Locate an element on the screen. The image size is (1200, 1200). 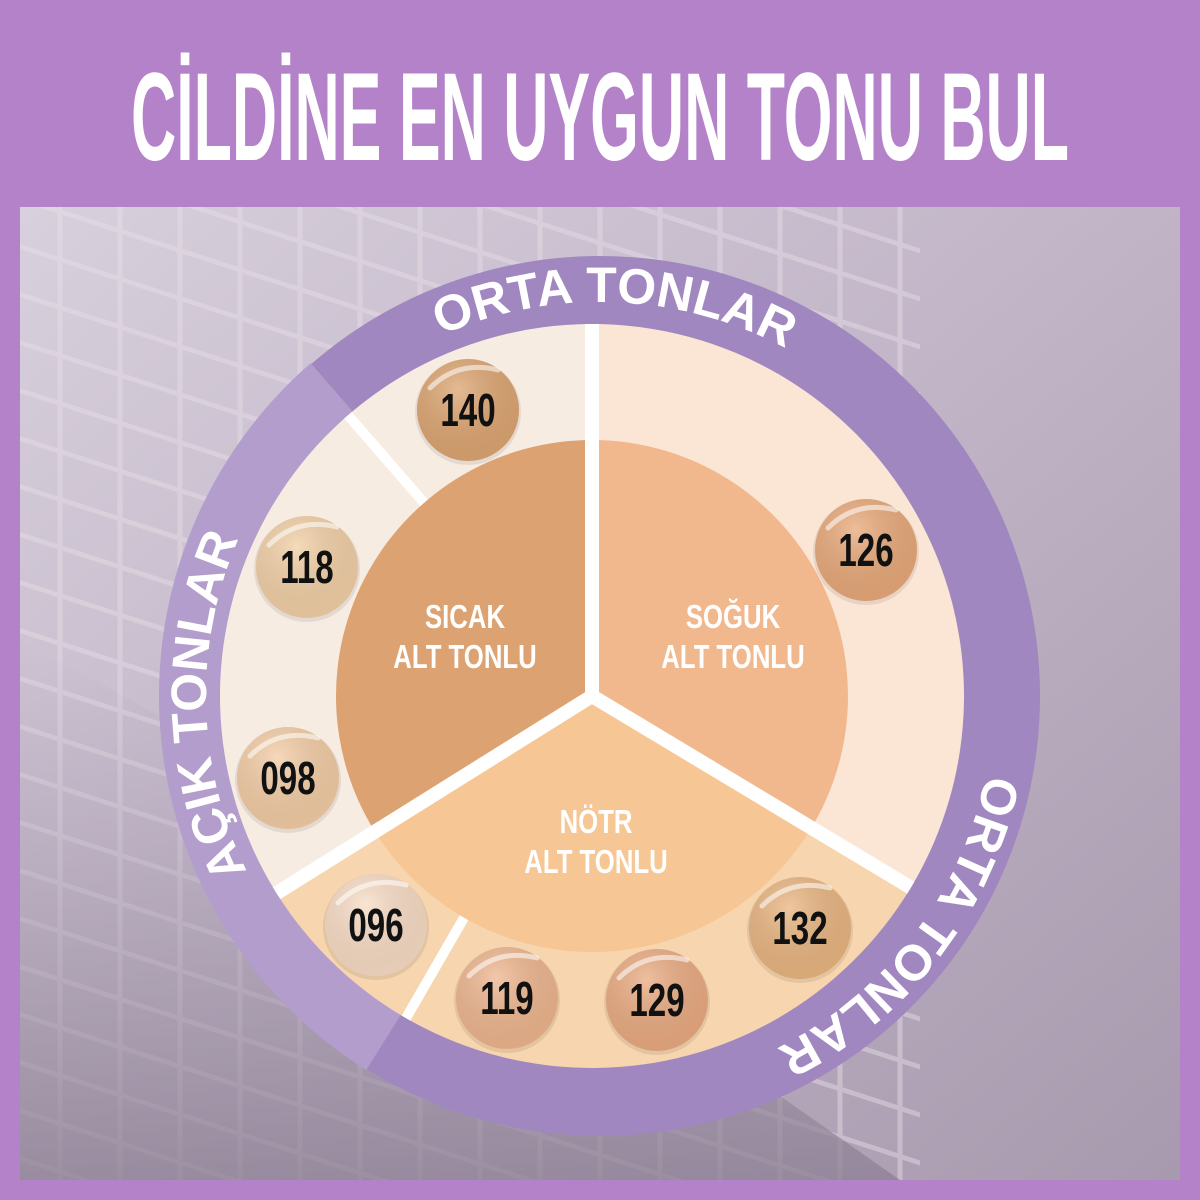
shade-code: 119 is located at coordinates (506, 999).